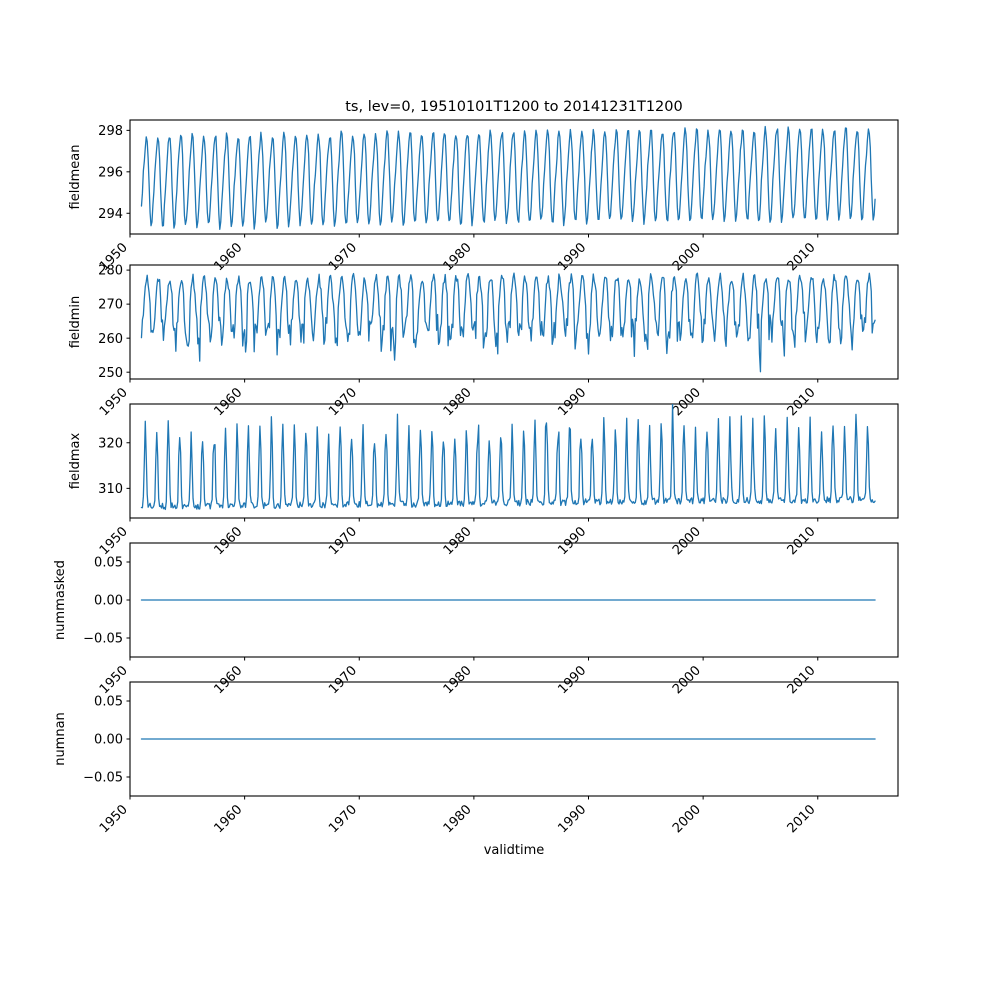 The image size is (1000, 1000). What do you see at coordinates (802, 819) in the screenshot?
I see `xtick-label-numnan: 2010` at bounding box center [802, 819].